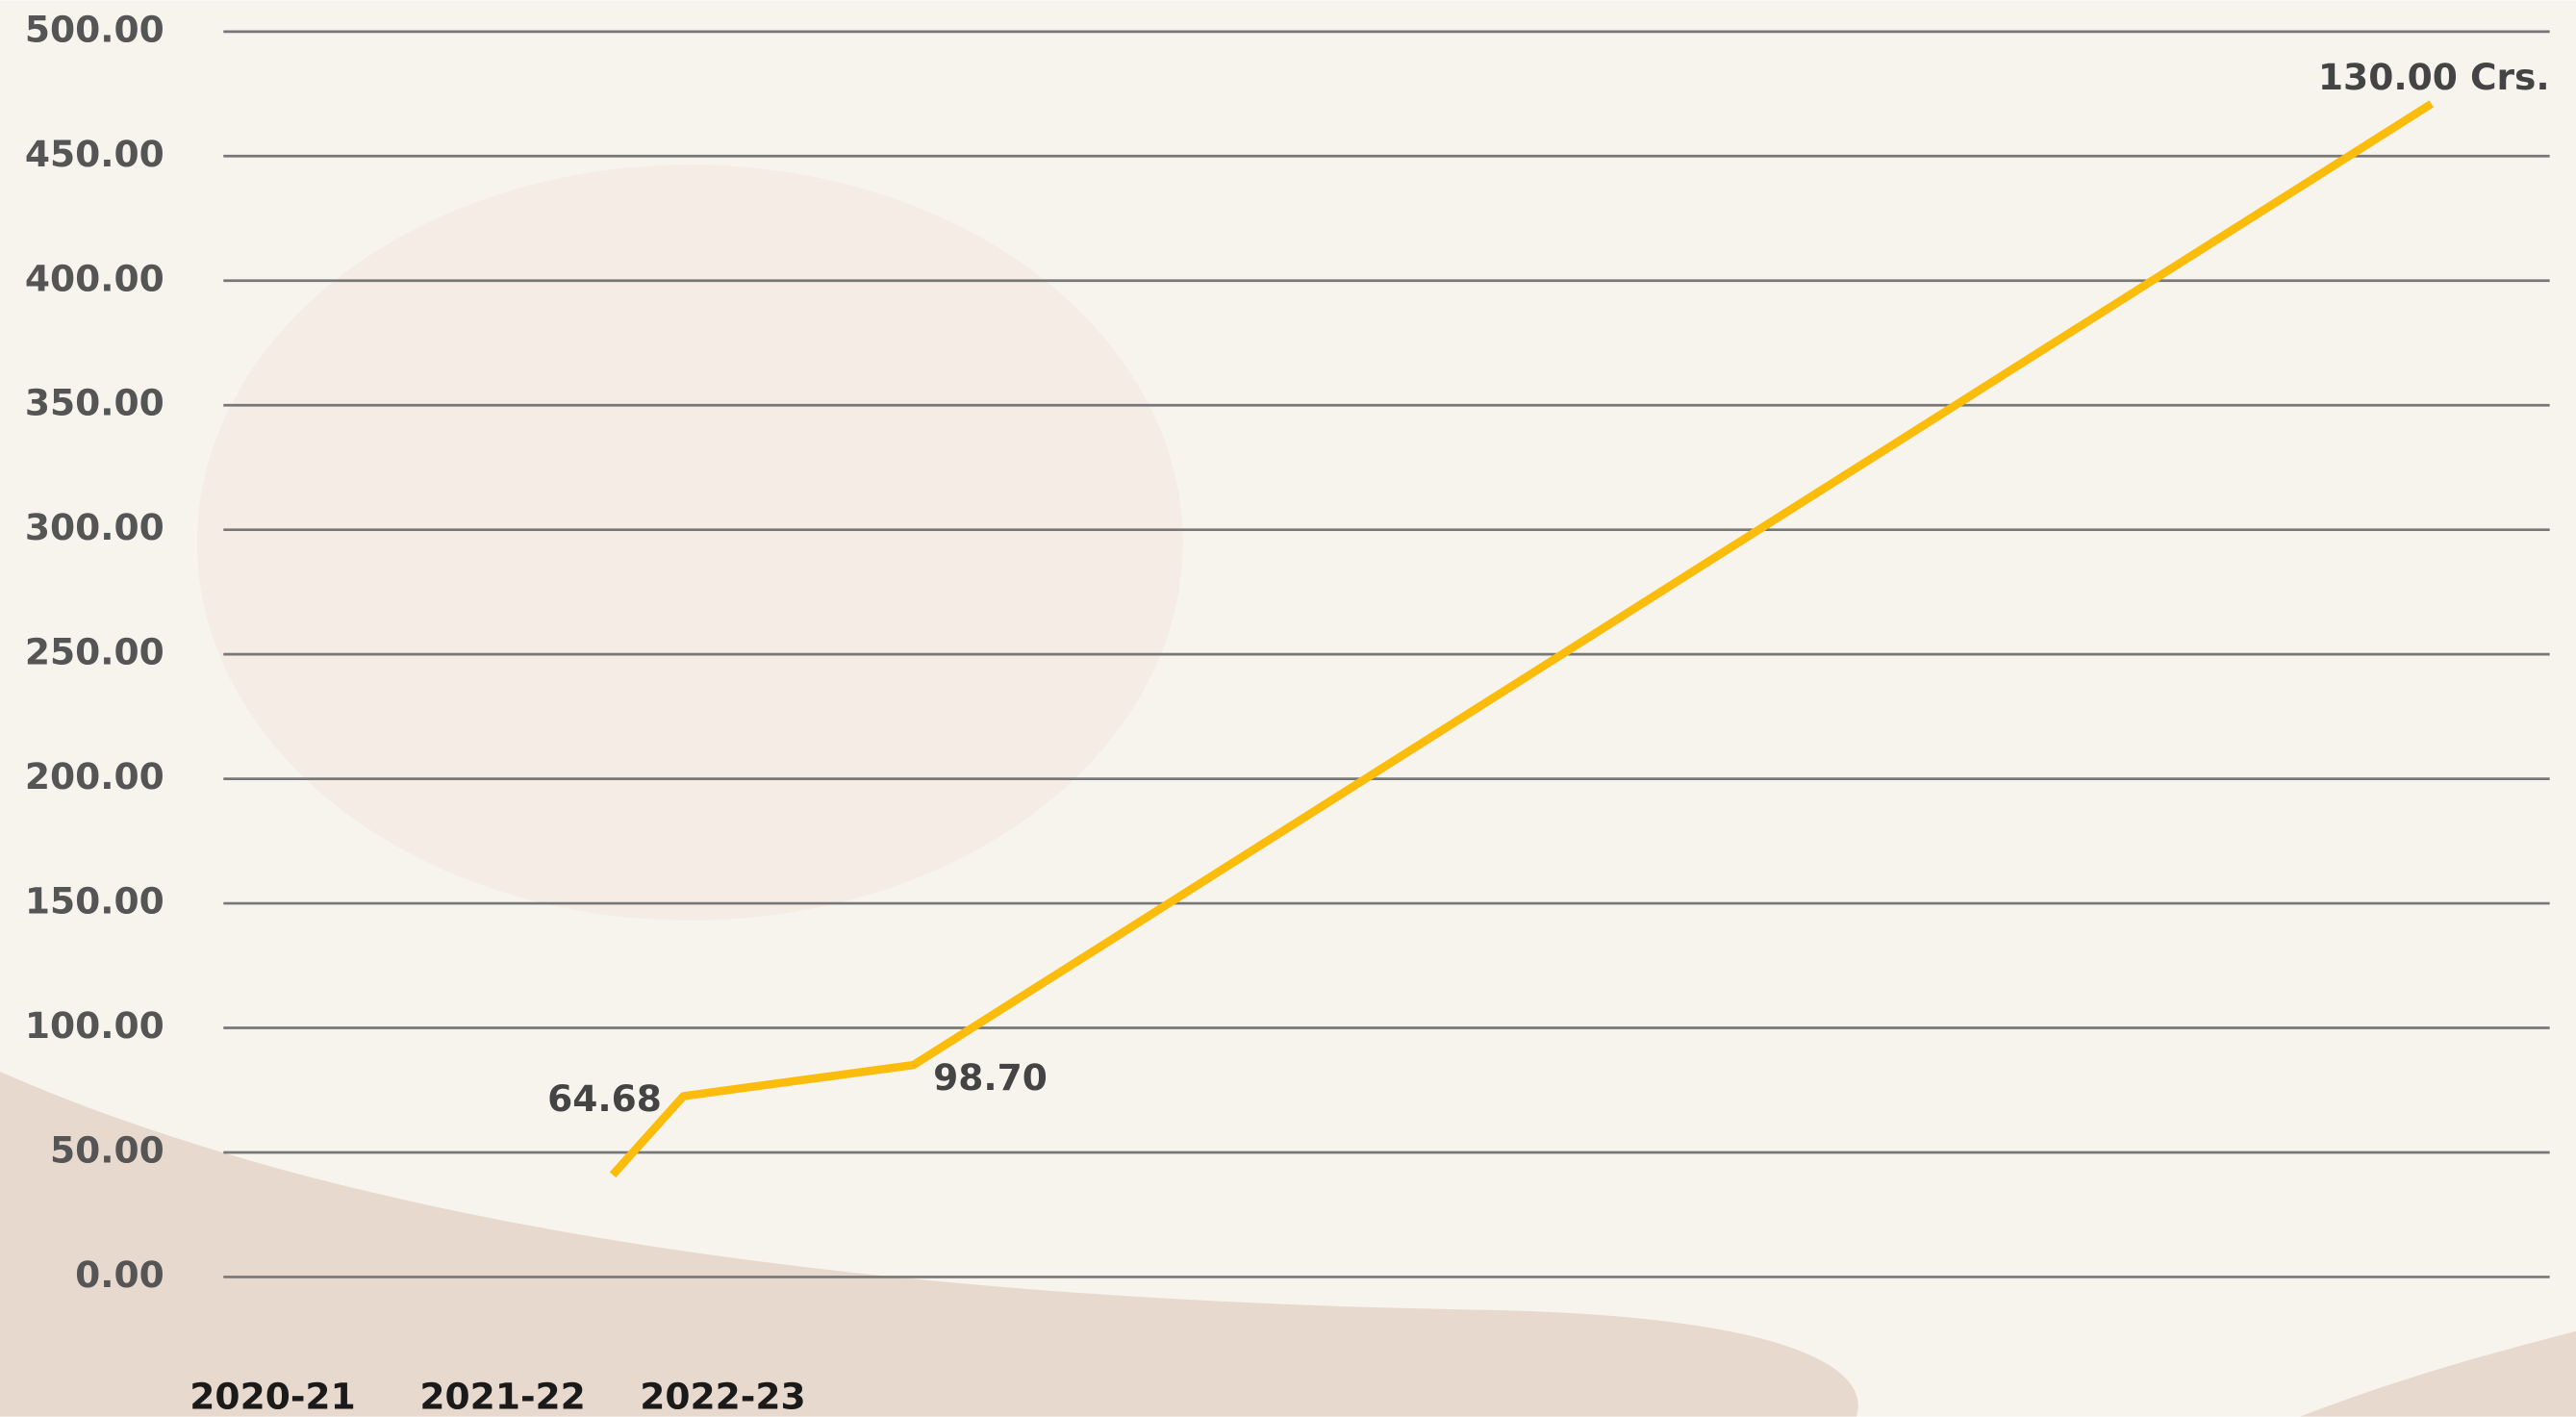  Describe the element at coordinates (991, 1077) in the screenshot. I see `annotation: 98.70` at that location.